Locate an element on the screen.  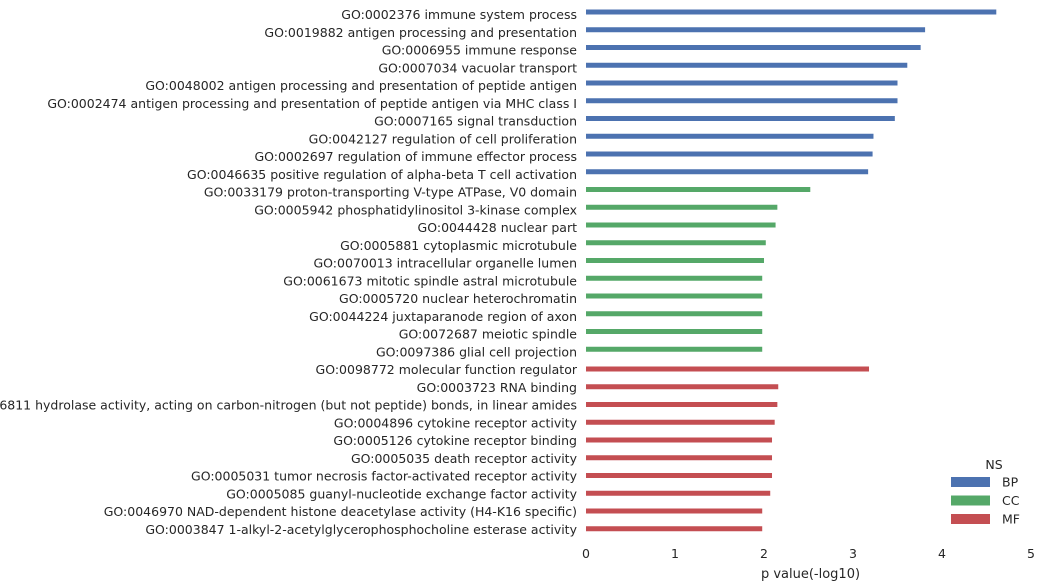
category-label: GO:0002376 immune system process is located at coordinates (459, 14).